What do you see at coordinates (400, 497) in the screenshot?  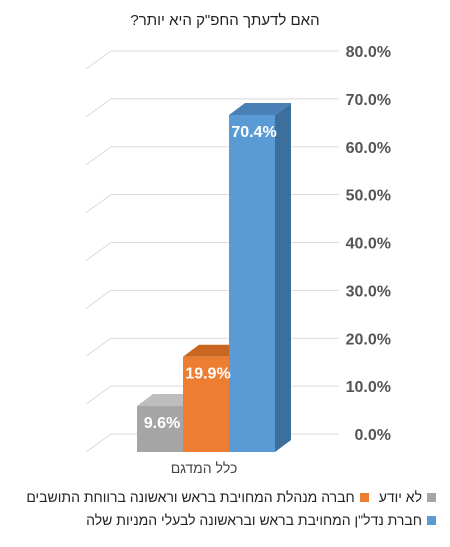 I see `legend-label-dont-know: לא יודע` at bounding box center [400, 497].